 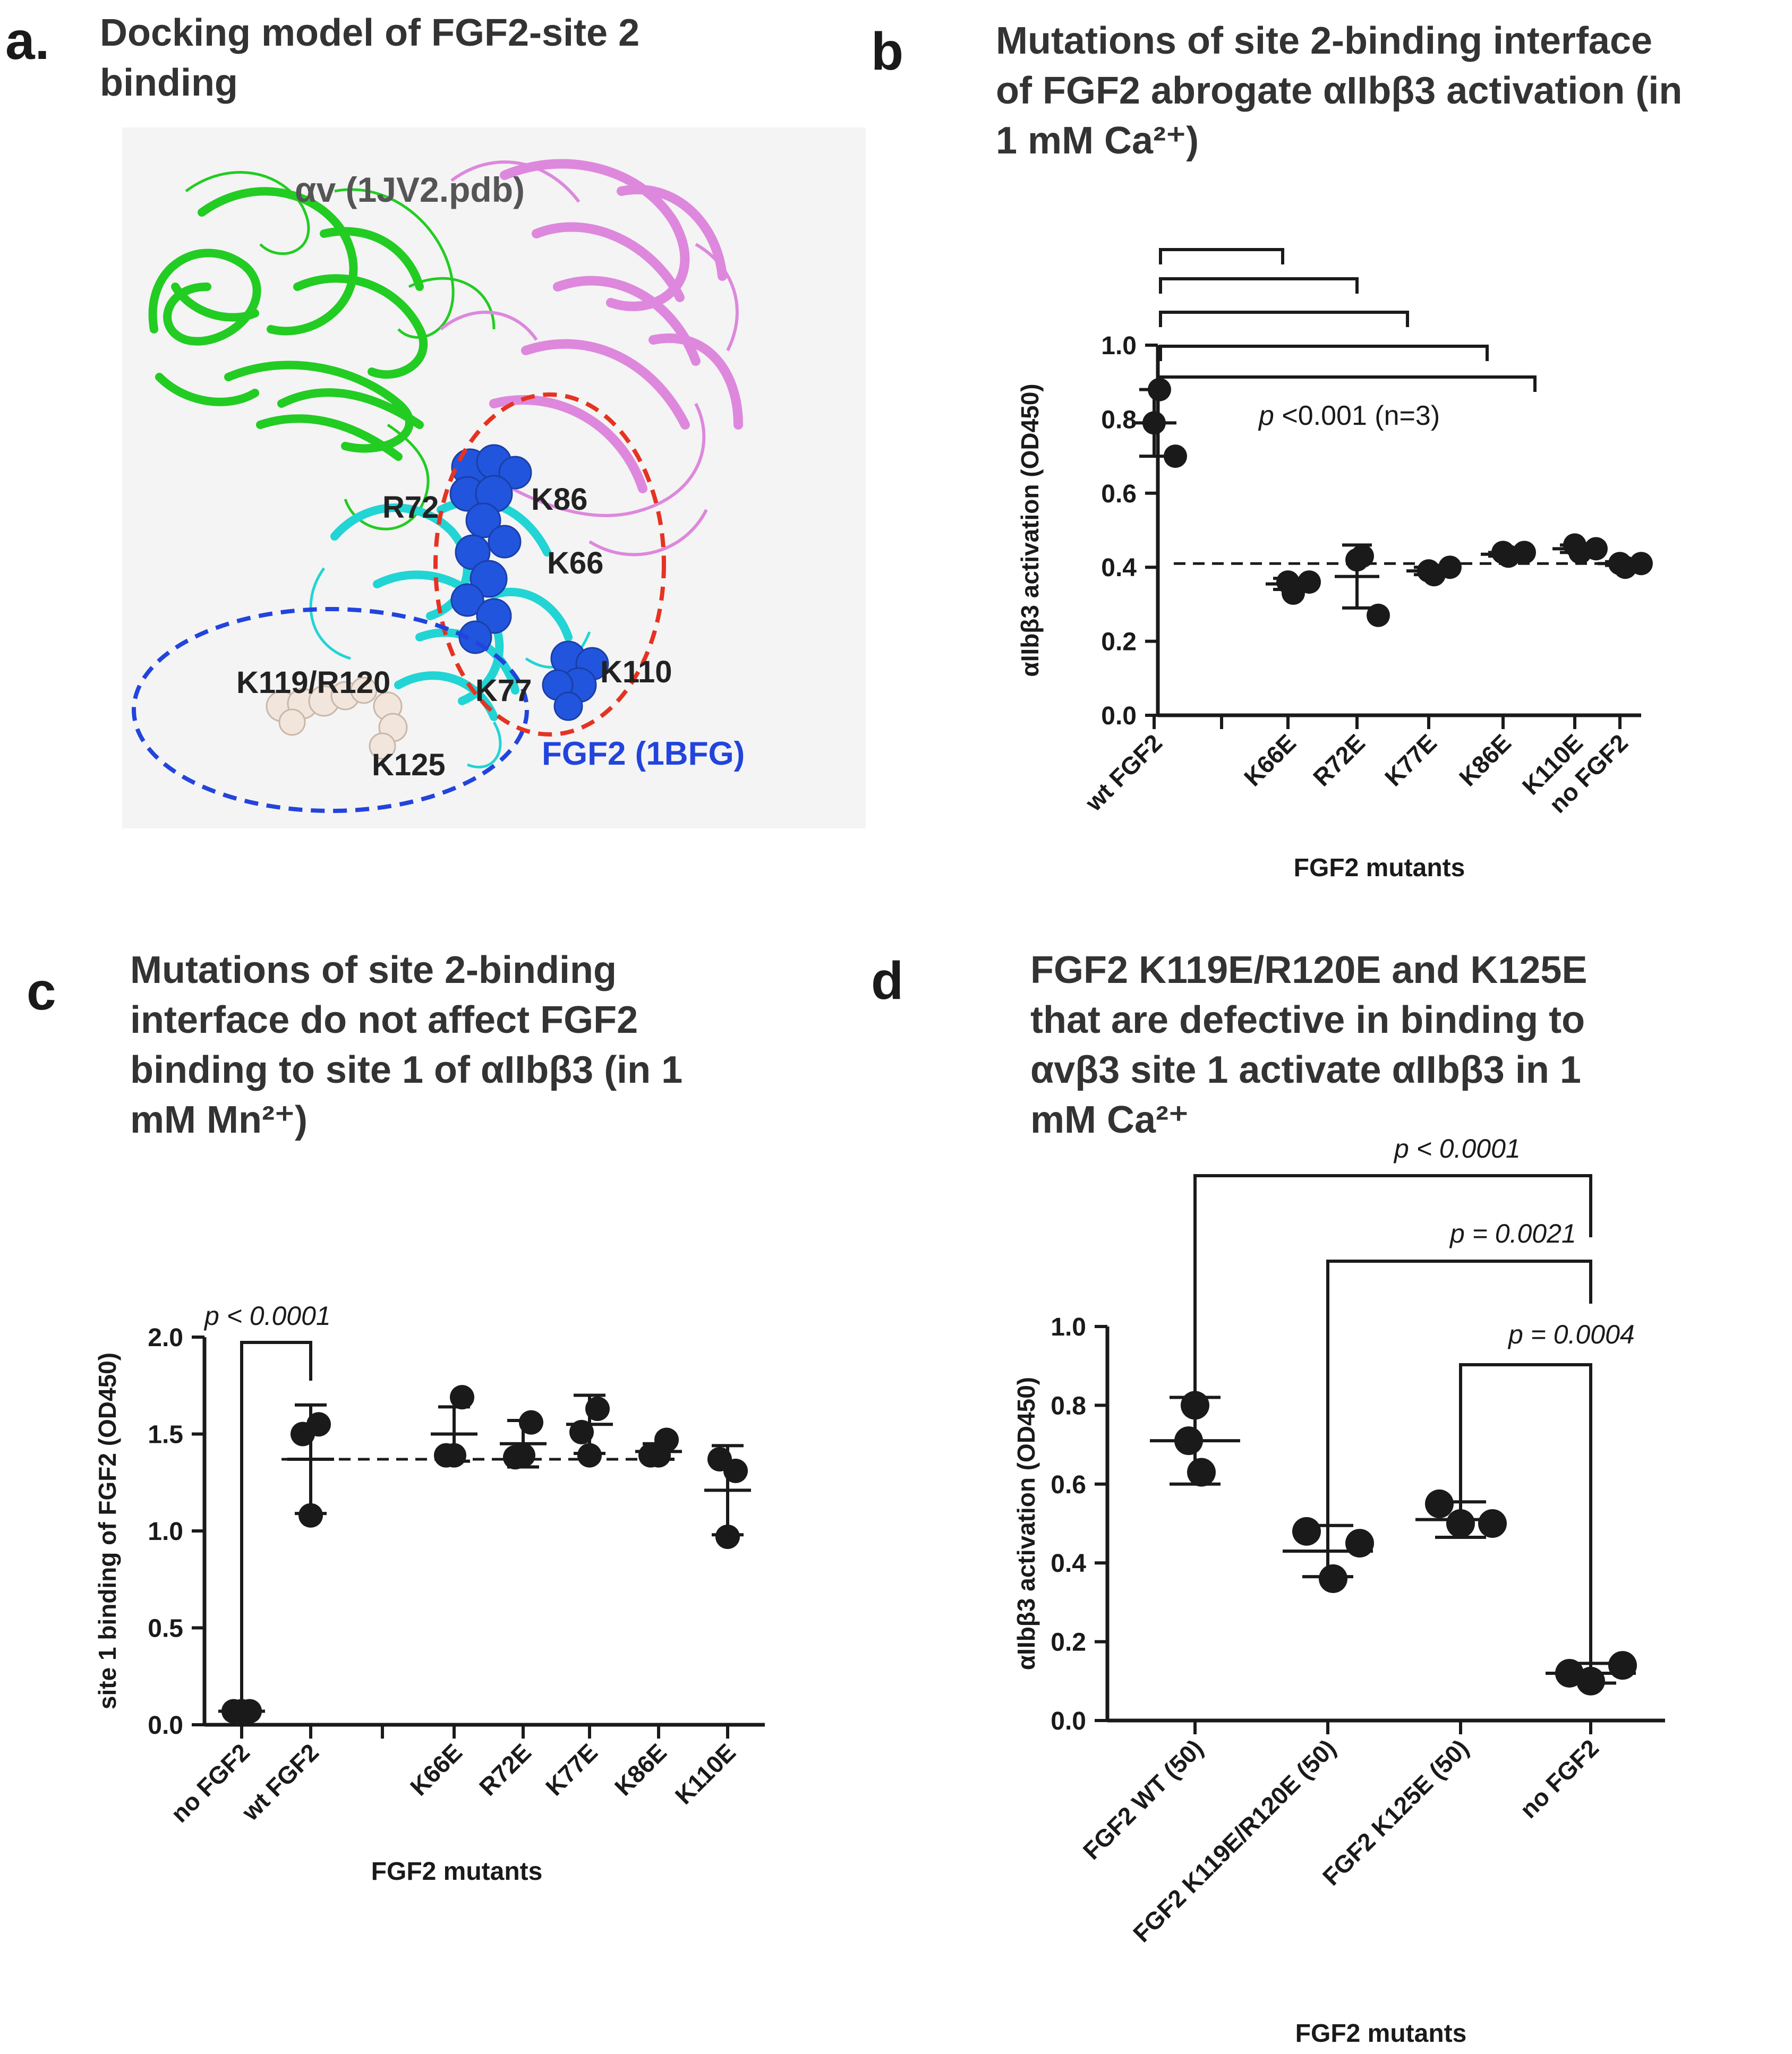 What do you see at coordinates (1324, 41) in the screenshot?
I see `panel-b-title-line-1: Mutations of site 2-binding interface` at bounding box center [1324, 41].